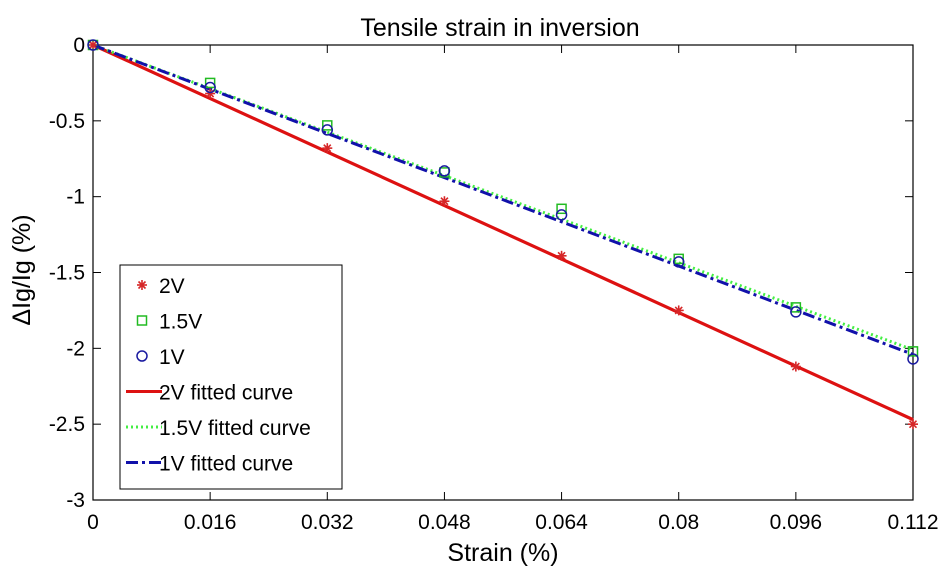 The height and width of the screenshot is (577, 949). What do you see at coordinates (93, 522) in the screenshot?
I see `x-tick-label: 0` at bounding box center [93, 522].